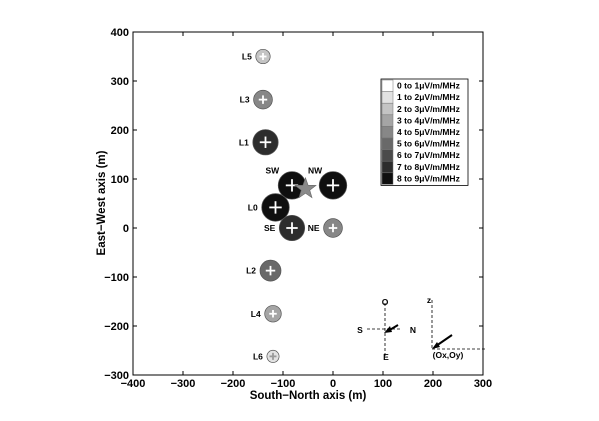  I want to click on x-tick-label: 100, so click(383, 384).